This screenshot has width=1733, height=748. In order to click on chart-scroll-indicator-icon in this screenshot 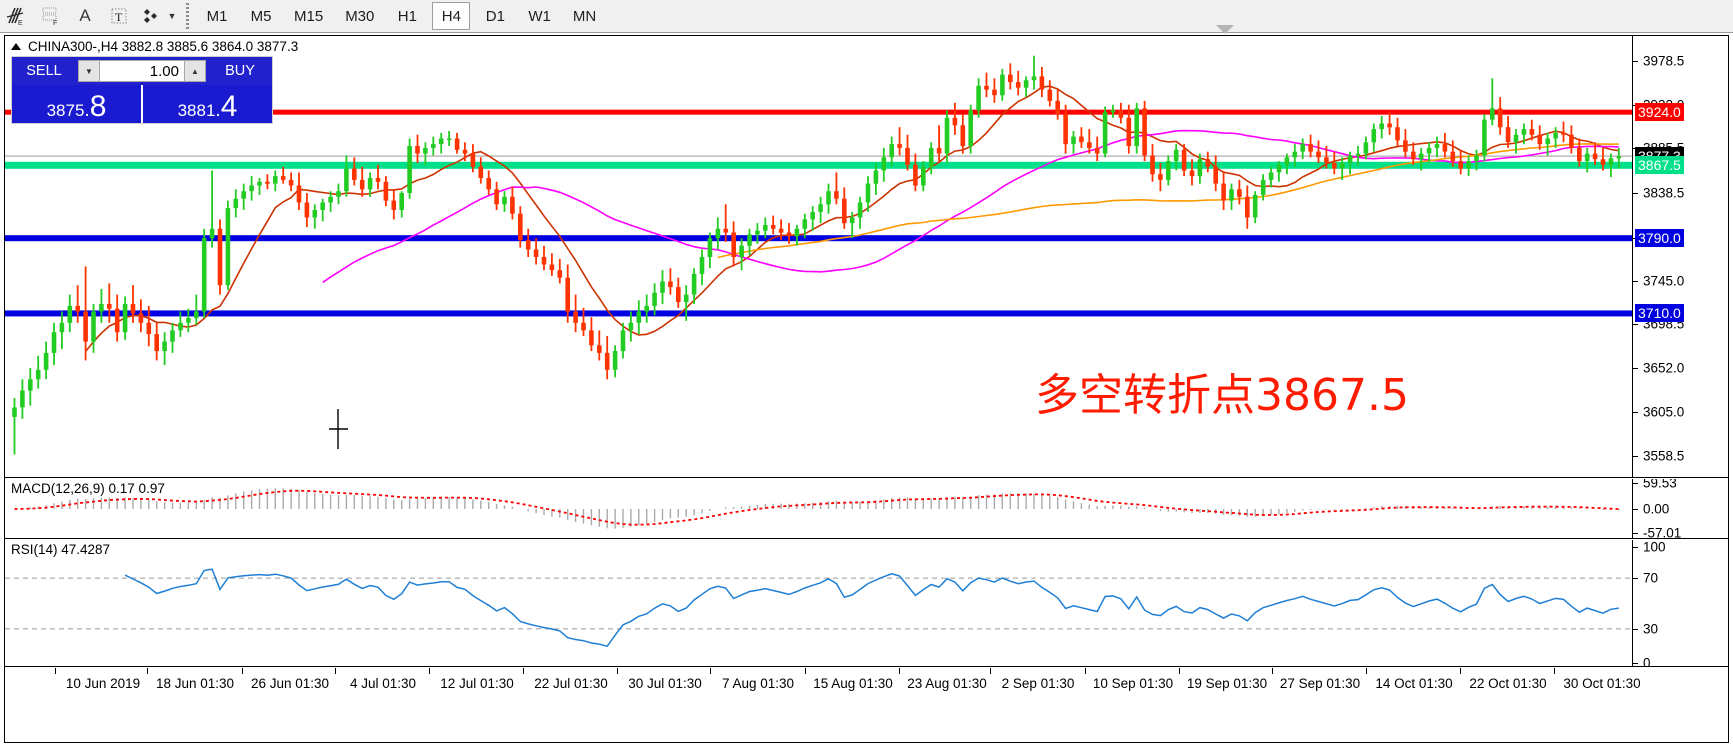, I will do `click(1225, 29)`.